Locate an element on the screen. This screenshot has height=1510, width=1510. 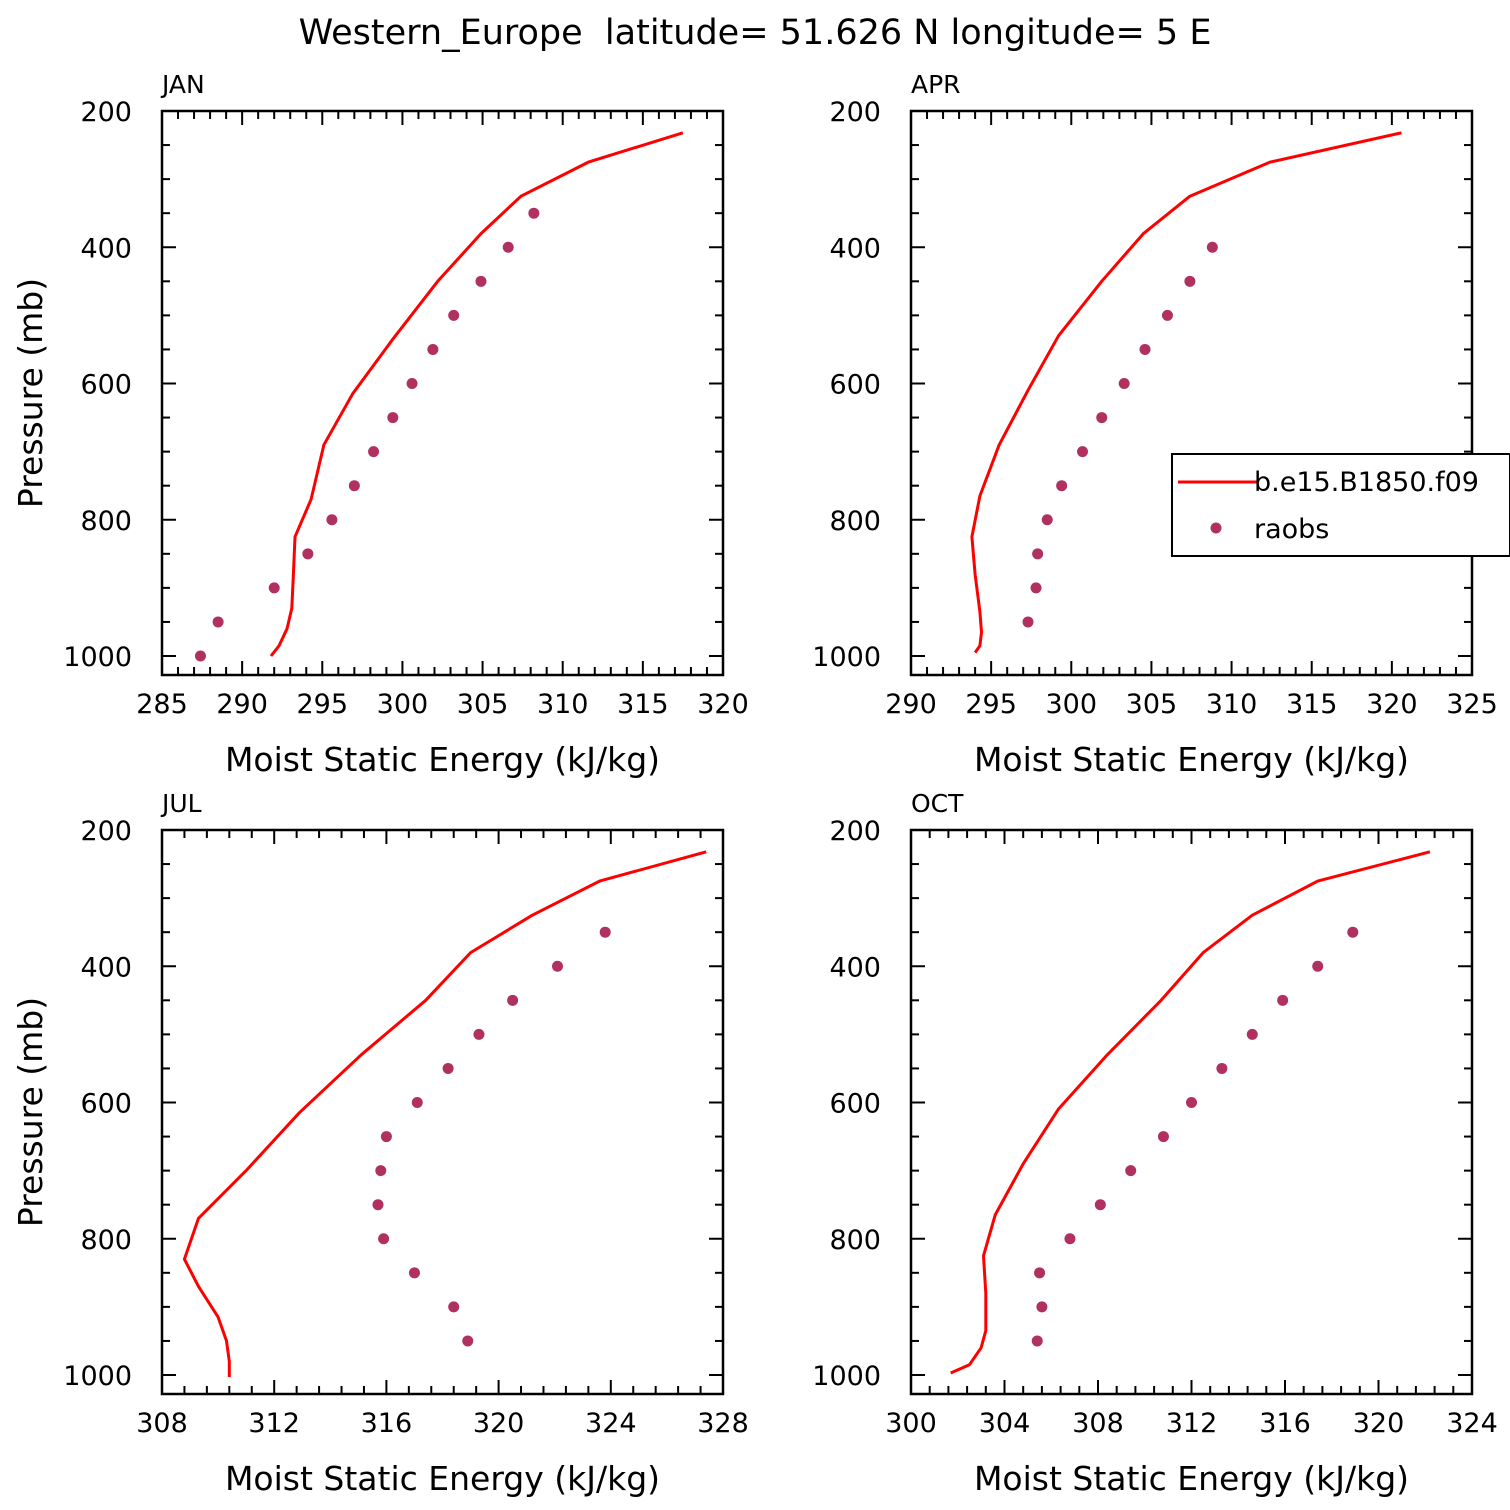
panel-label: OCT is located at coordinates (937, 803).